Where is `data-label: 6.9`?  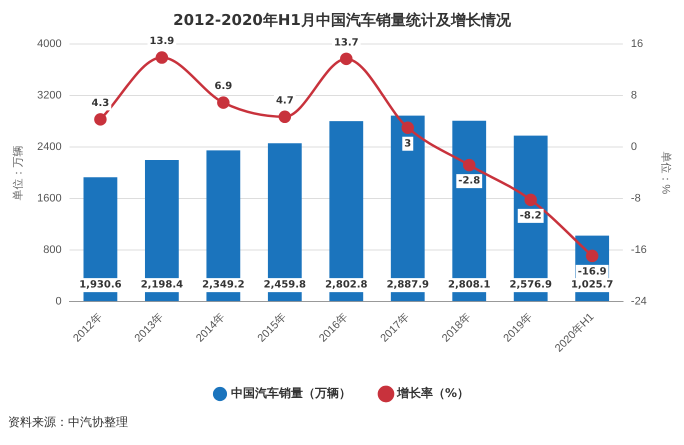 data-label: 6.9 is located at coordinates (223, 86).